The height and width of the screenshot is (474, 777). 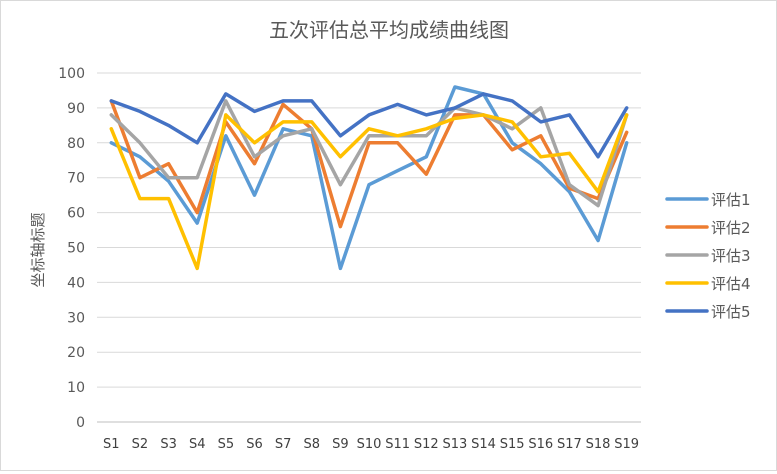 I want to click on x-tick-label: S11, so click(x=397, y=444).